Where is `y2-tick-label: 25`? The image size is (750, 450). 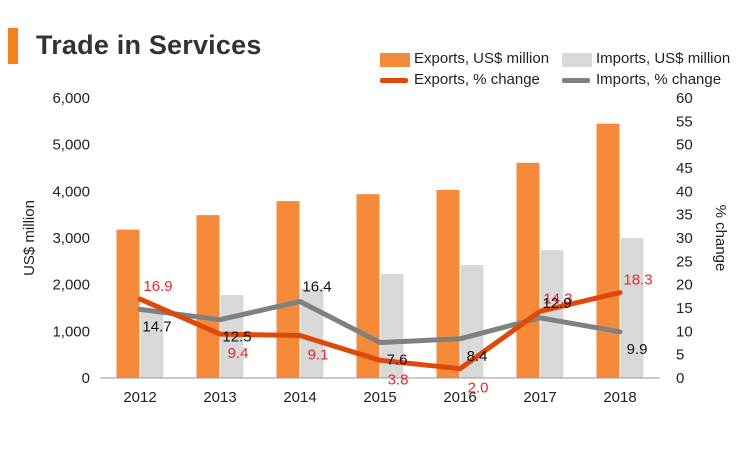 y2-tick-label: 25 is located at coordinates (684, 261).